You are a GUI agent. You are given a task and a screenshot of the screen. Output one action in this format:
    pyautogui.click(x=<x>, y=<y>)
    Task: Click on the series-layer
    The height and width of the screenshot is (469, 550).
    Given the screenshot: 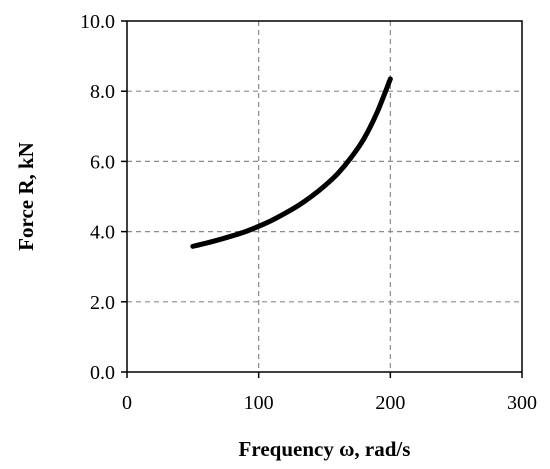 What is the action you would take?
    pyautogui.click(x=291, y=162)
    